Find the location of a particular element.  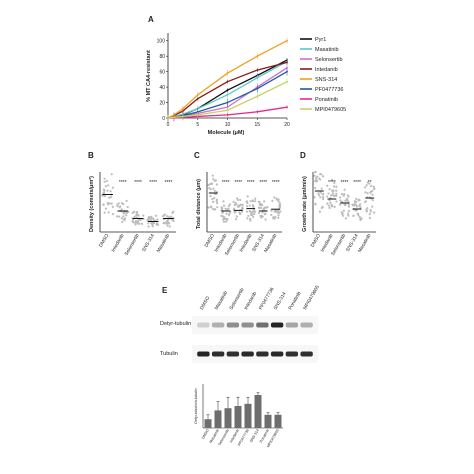

significance-mark: ** is located at coordinates (370, 183).